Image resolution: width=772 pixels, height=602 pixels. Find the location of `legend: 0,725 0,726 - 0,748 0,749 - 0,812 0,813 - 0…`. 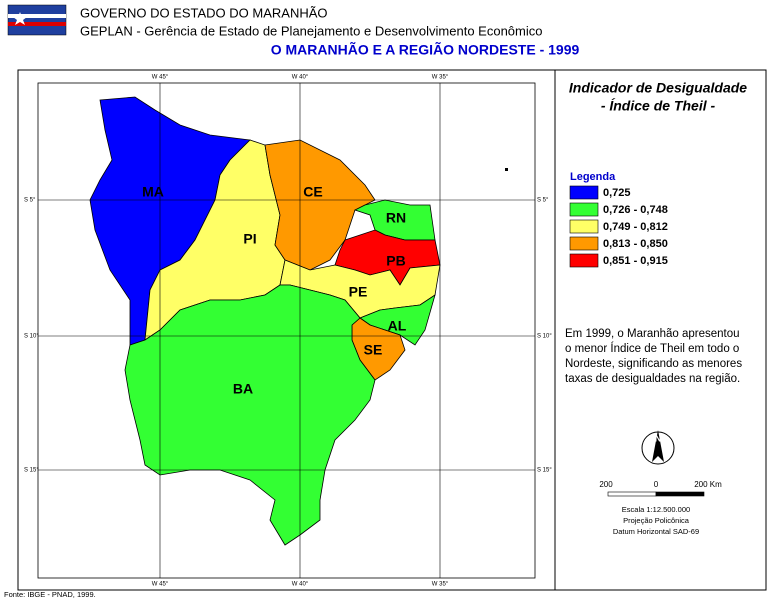

legend: 0,725 0,726 - 0,748 0,749 - 0,812 0,813 - 0… is located at coordinates (618, 226).